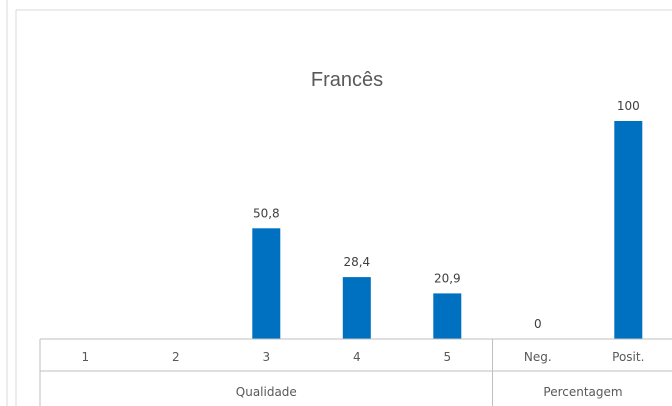 Image resolution: width=672 pixels, height=406 pixels. Describe the element at coordinates (538, 357) in the screenshot. I see `tick-label: Neg.` at that location.